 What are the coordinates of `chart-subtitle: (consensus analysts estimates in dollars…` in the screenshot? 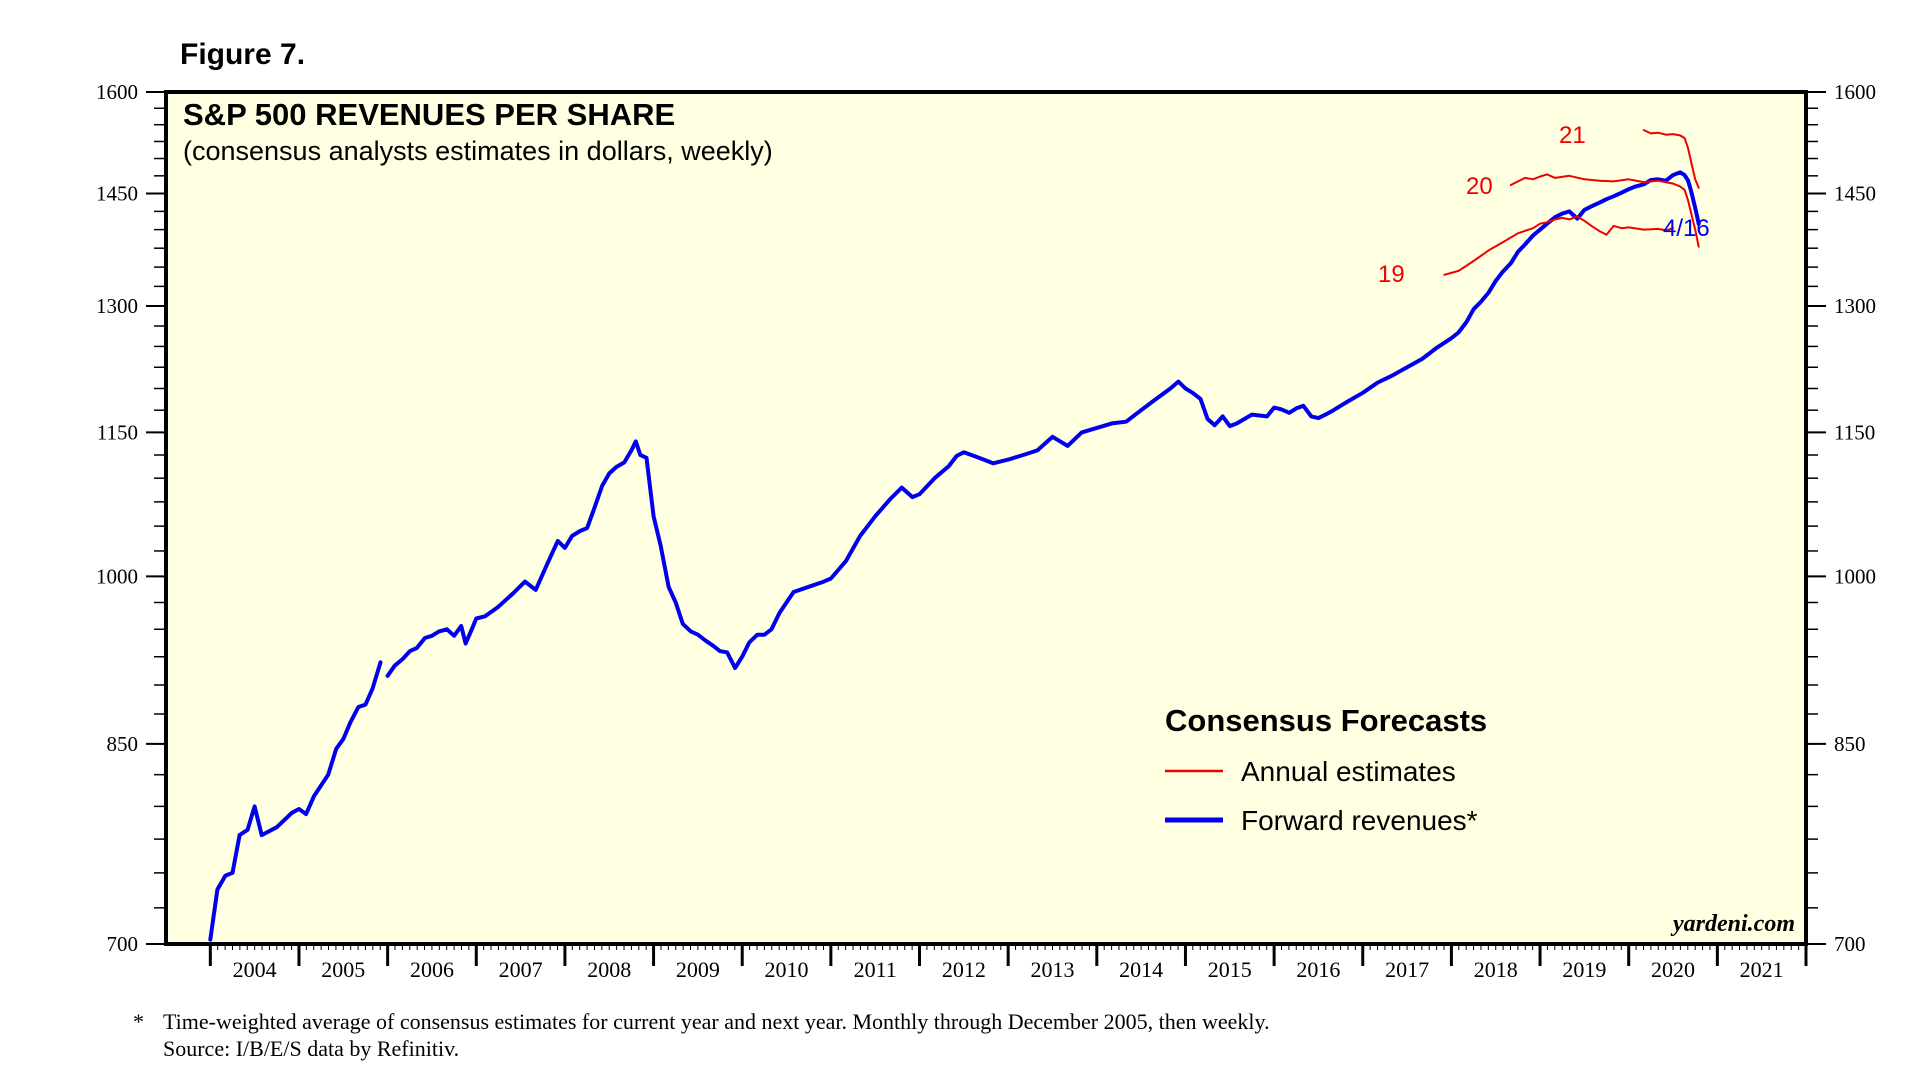 It's located at (478, 151).